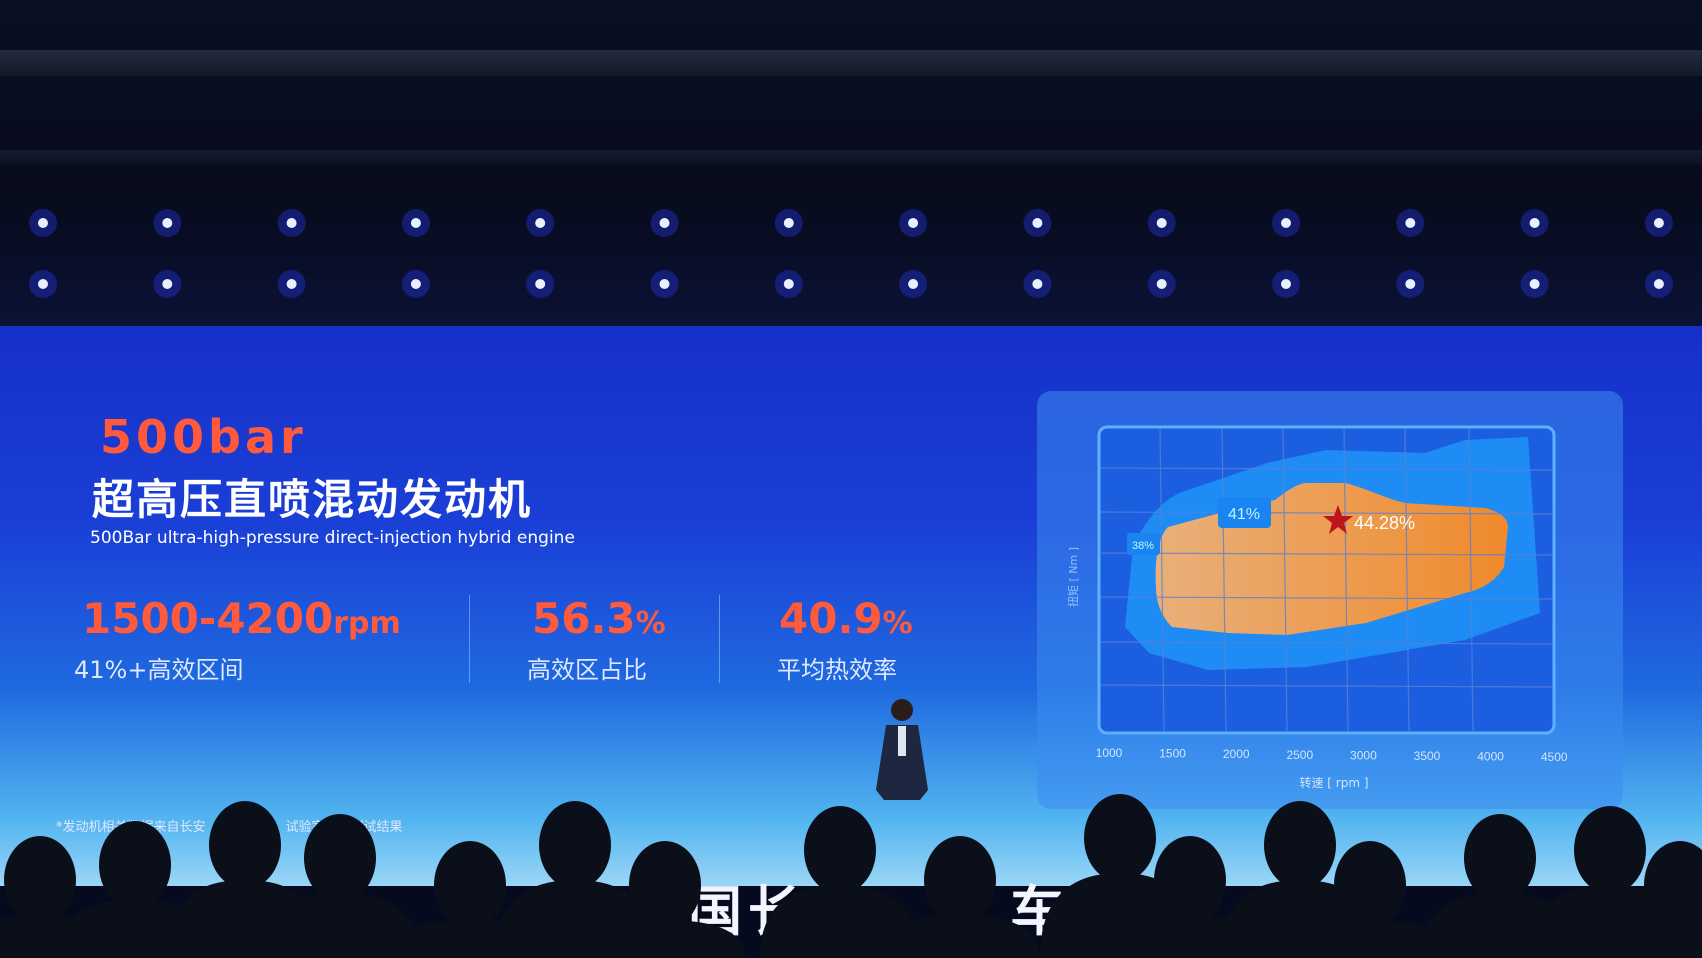  I want to click on stat-rpm-value: 1500-4200, so click(208, 618).